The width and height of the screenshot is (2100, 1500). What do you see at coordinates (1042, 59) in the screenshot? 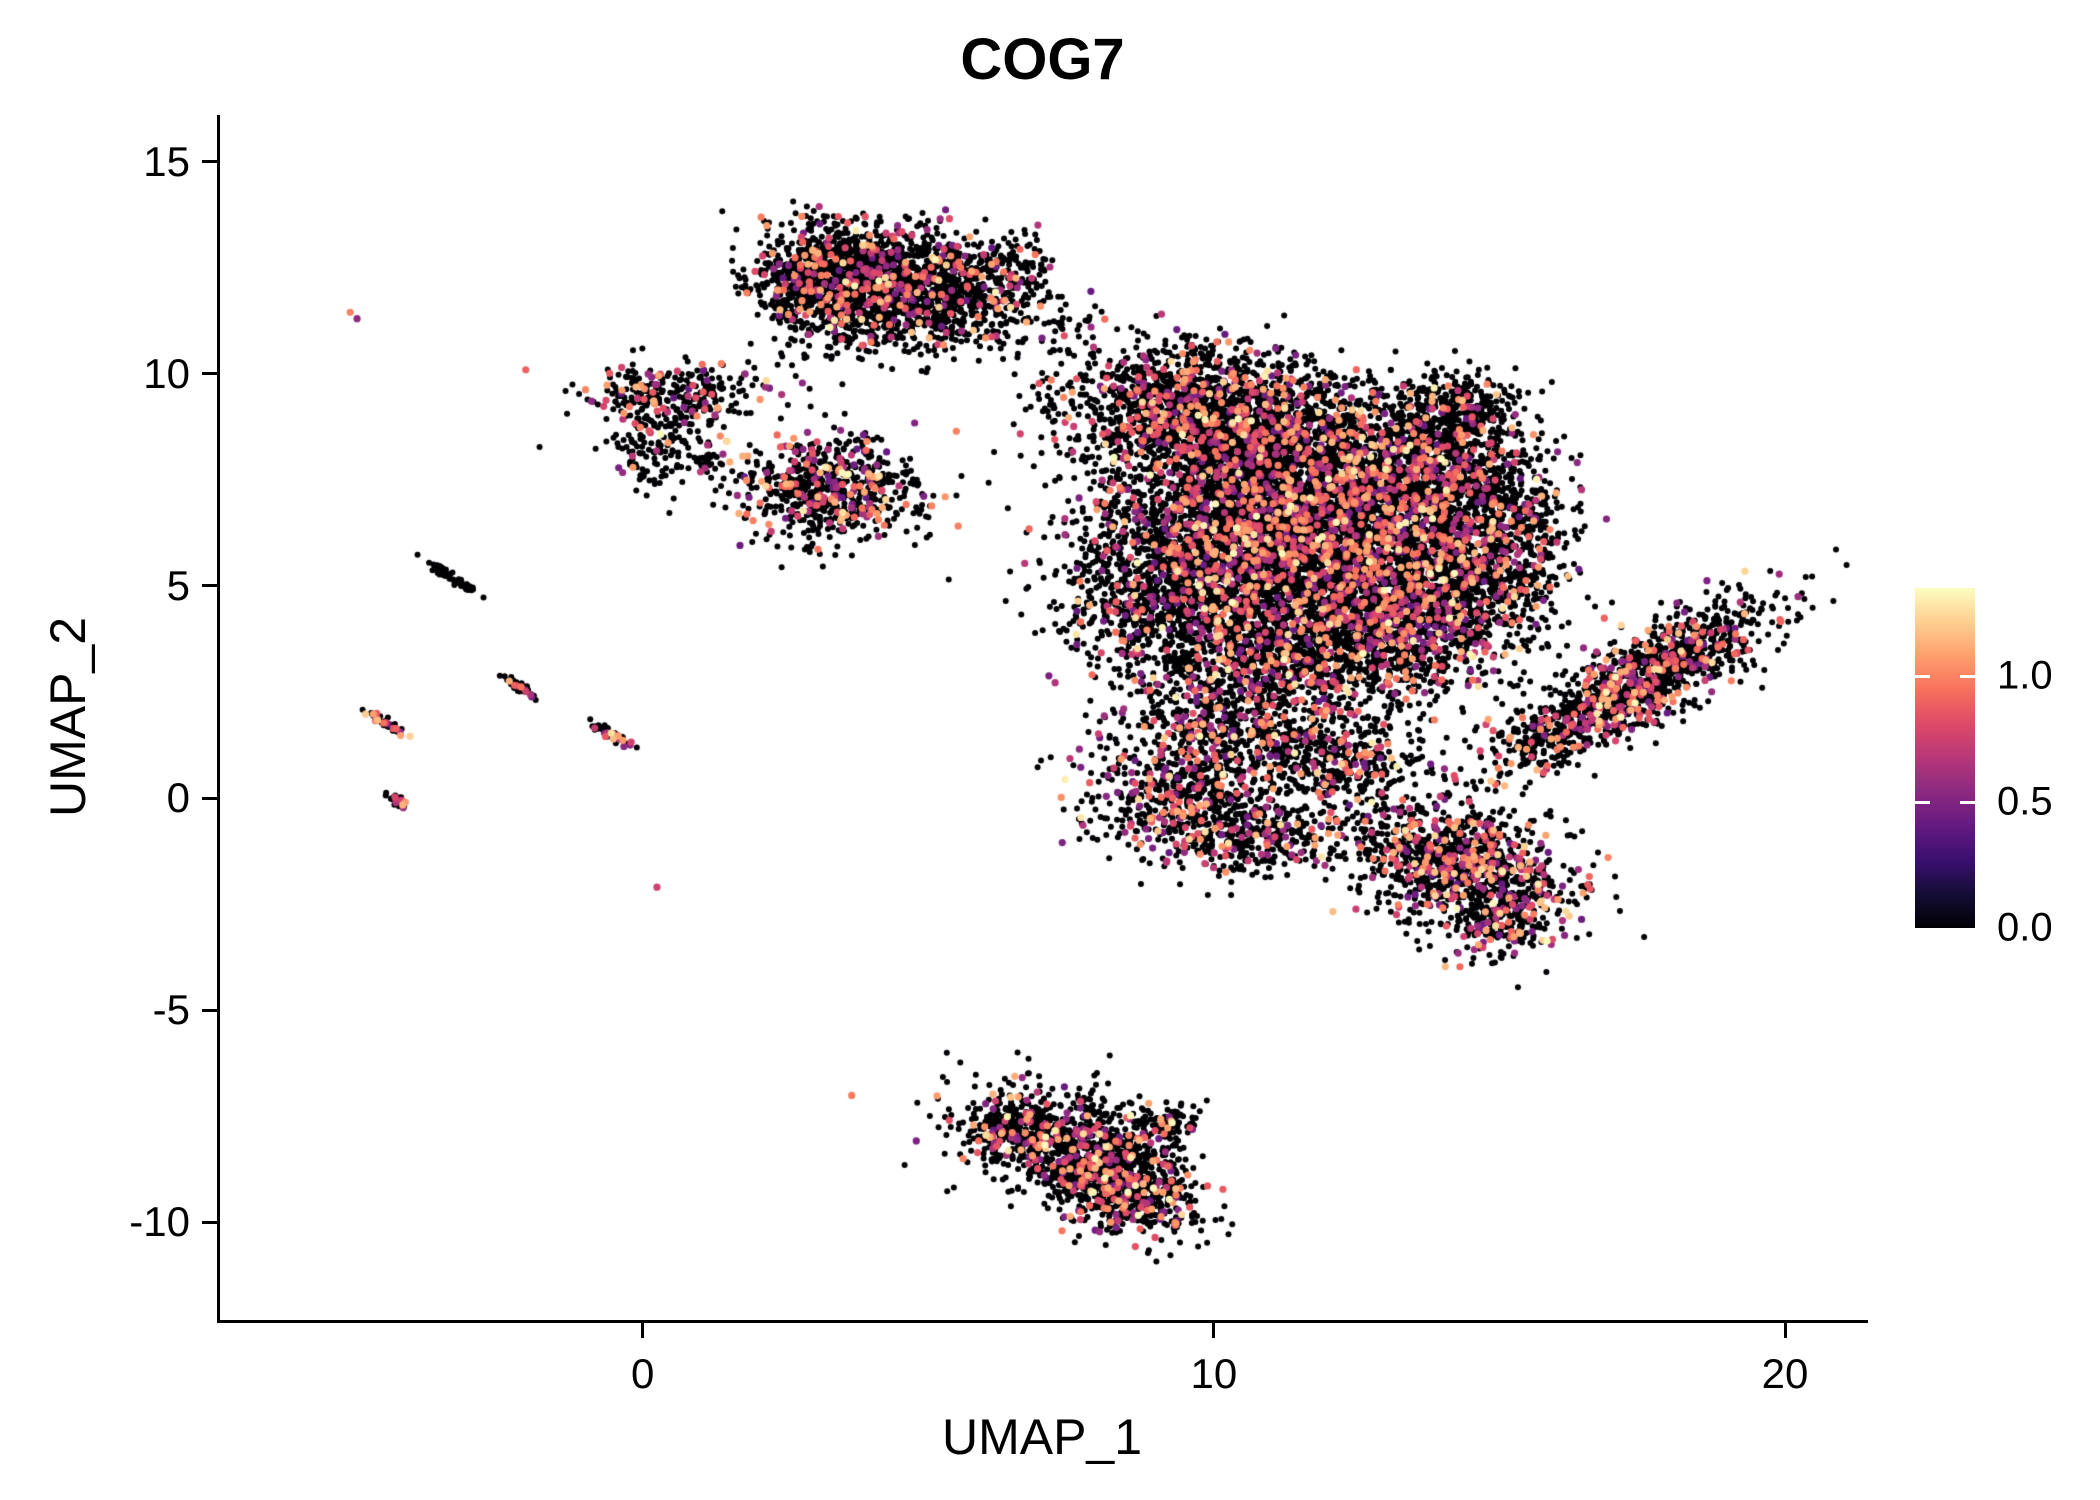
I see `chart-title: COG7` at bounding box center [1042, 59].